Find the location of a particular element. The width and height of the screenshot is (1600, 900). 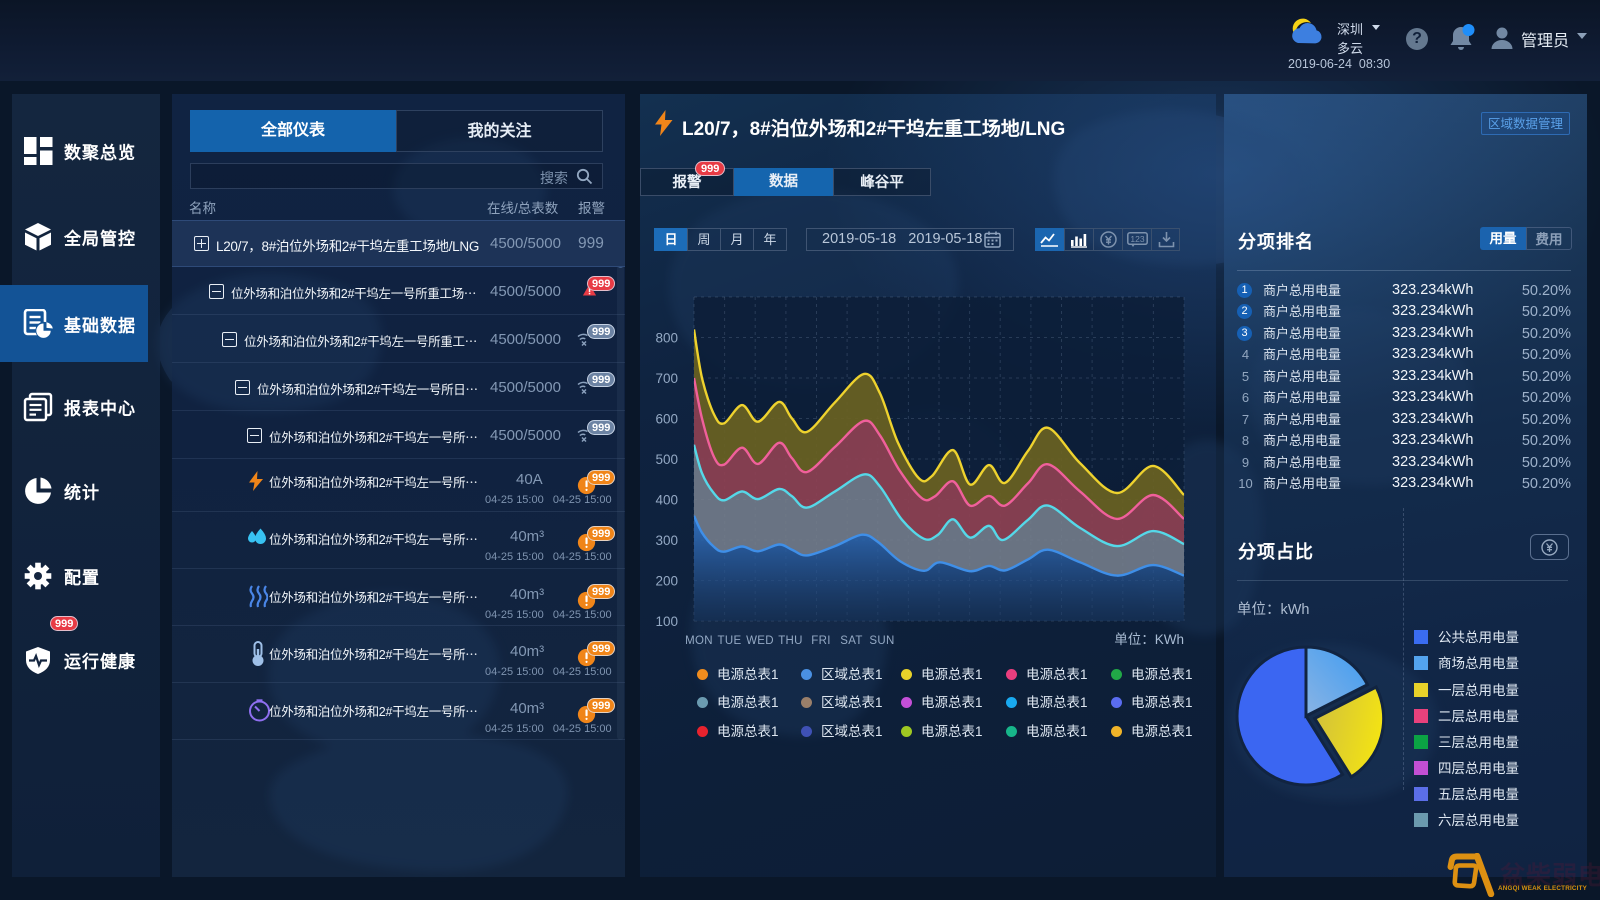

svg-text: 600 is located at coordinates (666, 419).